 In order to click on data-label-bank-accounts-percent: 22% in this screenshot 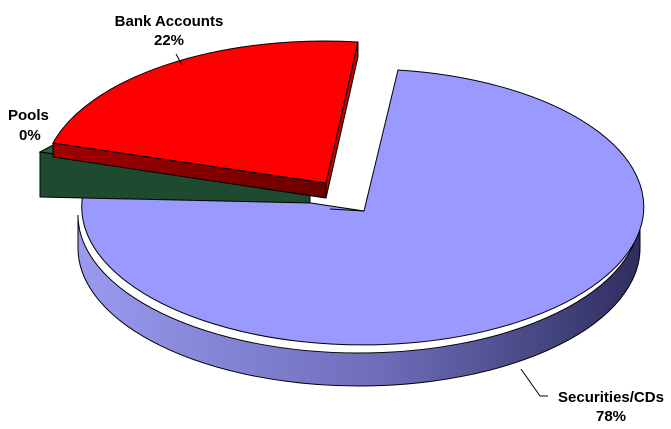, I will do `click(169, 40)`.